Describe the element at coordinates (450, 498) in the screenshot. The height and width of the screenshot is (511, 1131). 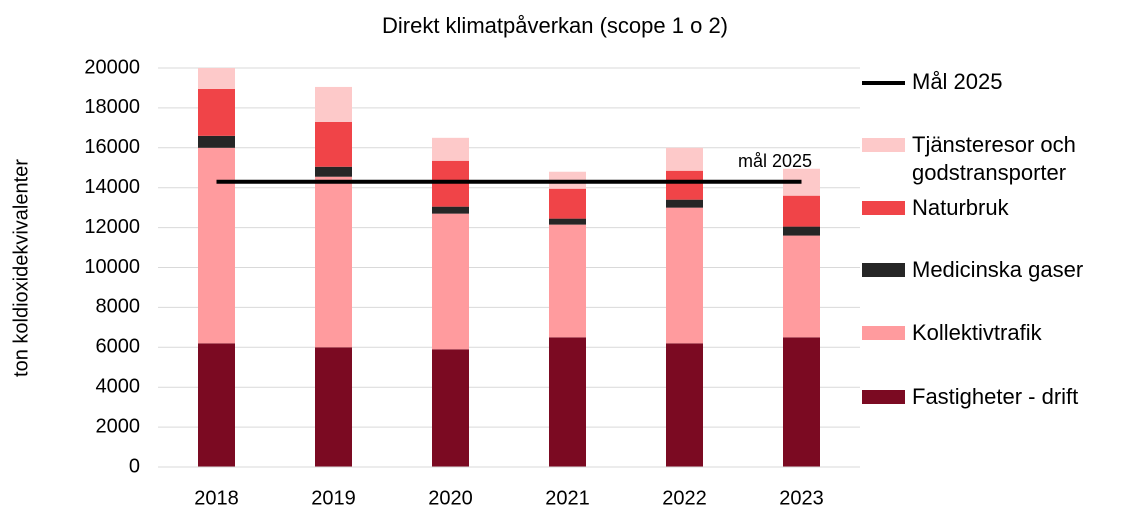
I see `x-tick-label: 2020` at that location.